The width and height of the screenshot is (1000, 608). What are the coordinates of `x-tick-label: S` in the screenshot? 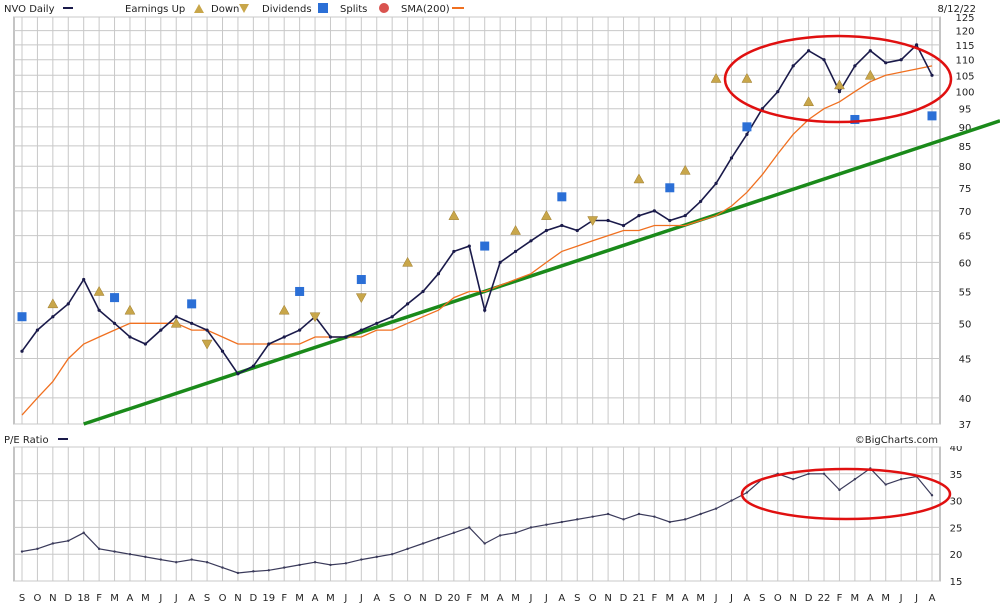 It's located at (577, 598).